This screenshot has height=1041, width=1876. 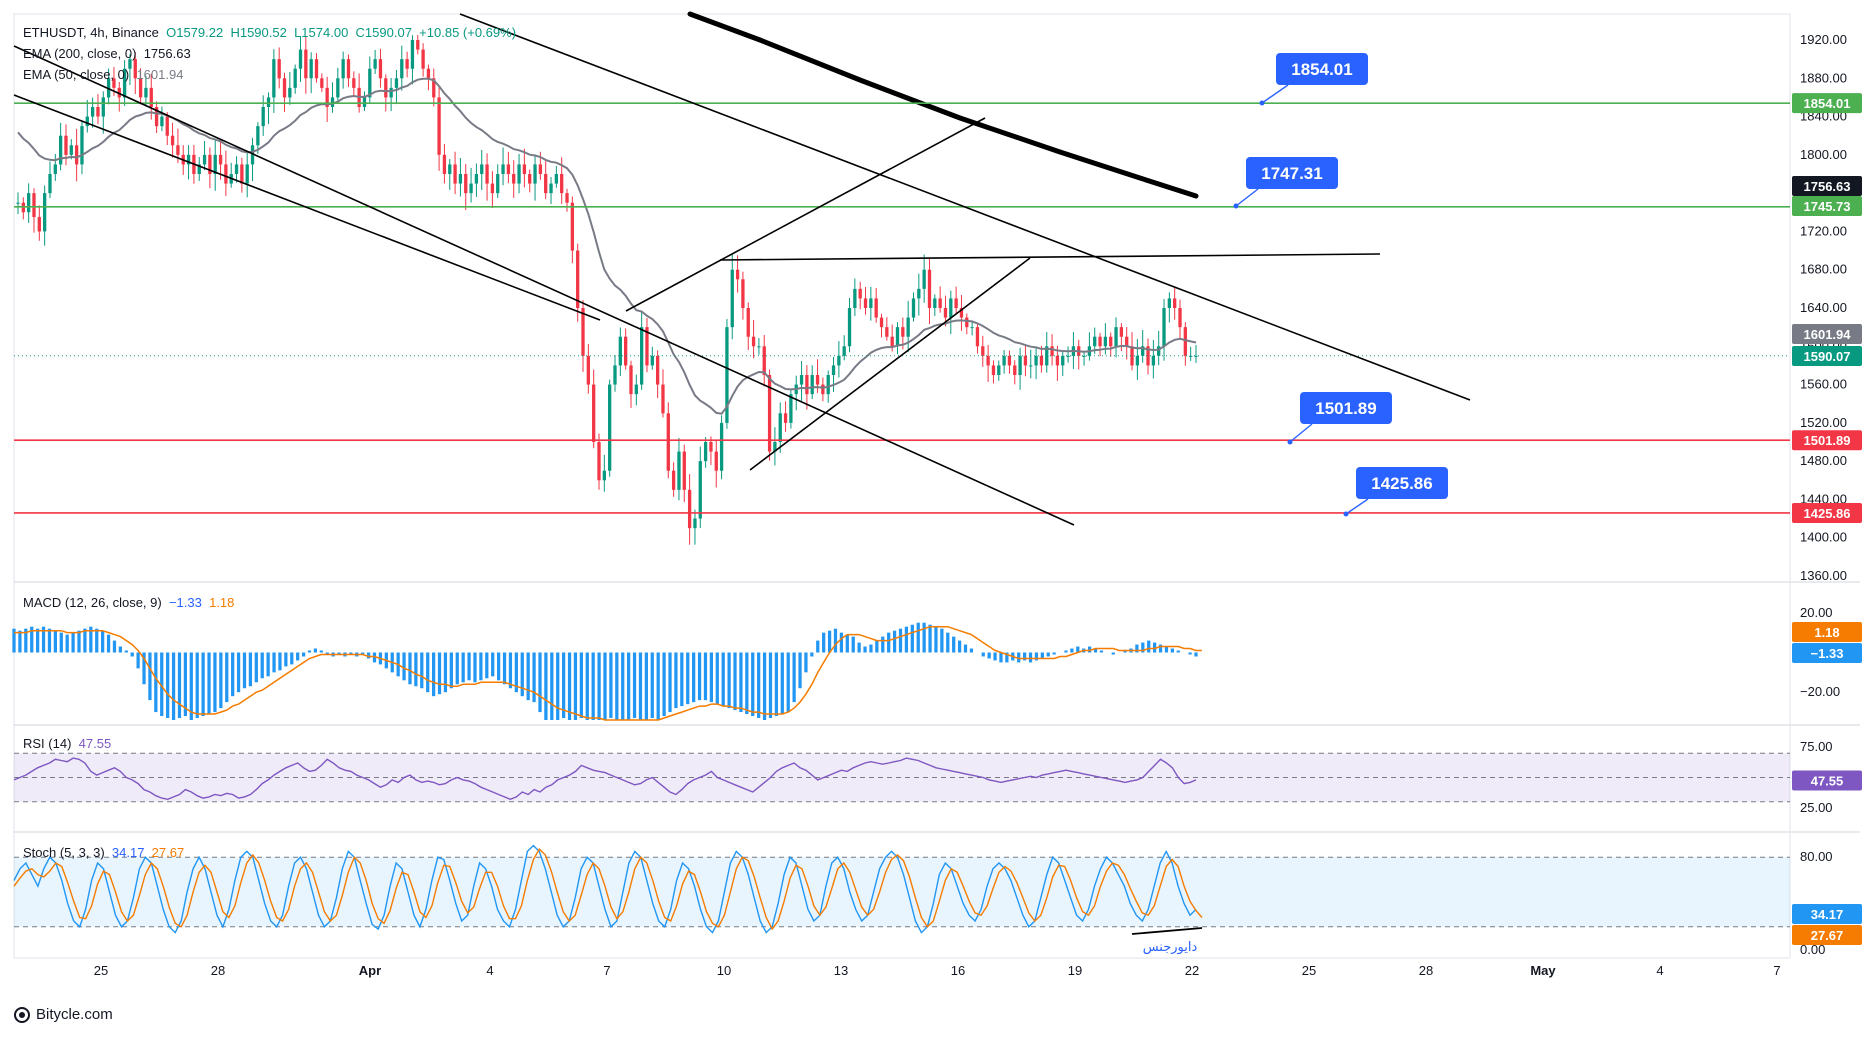 What do you see at coordinates (101, 970) in the screenshot?
I see `time-tick-label: 25` at bounding box center [101, 970].